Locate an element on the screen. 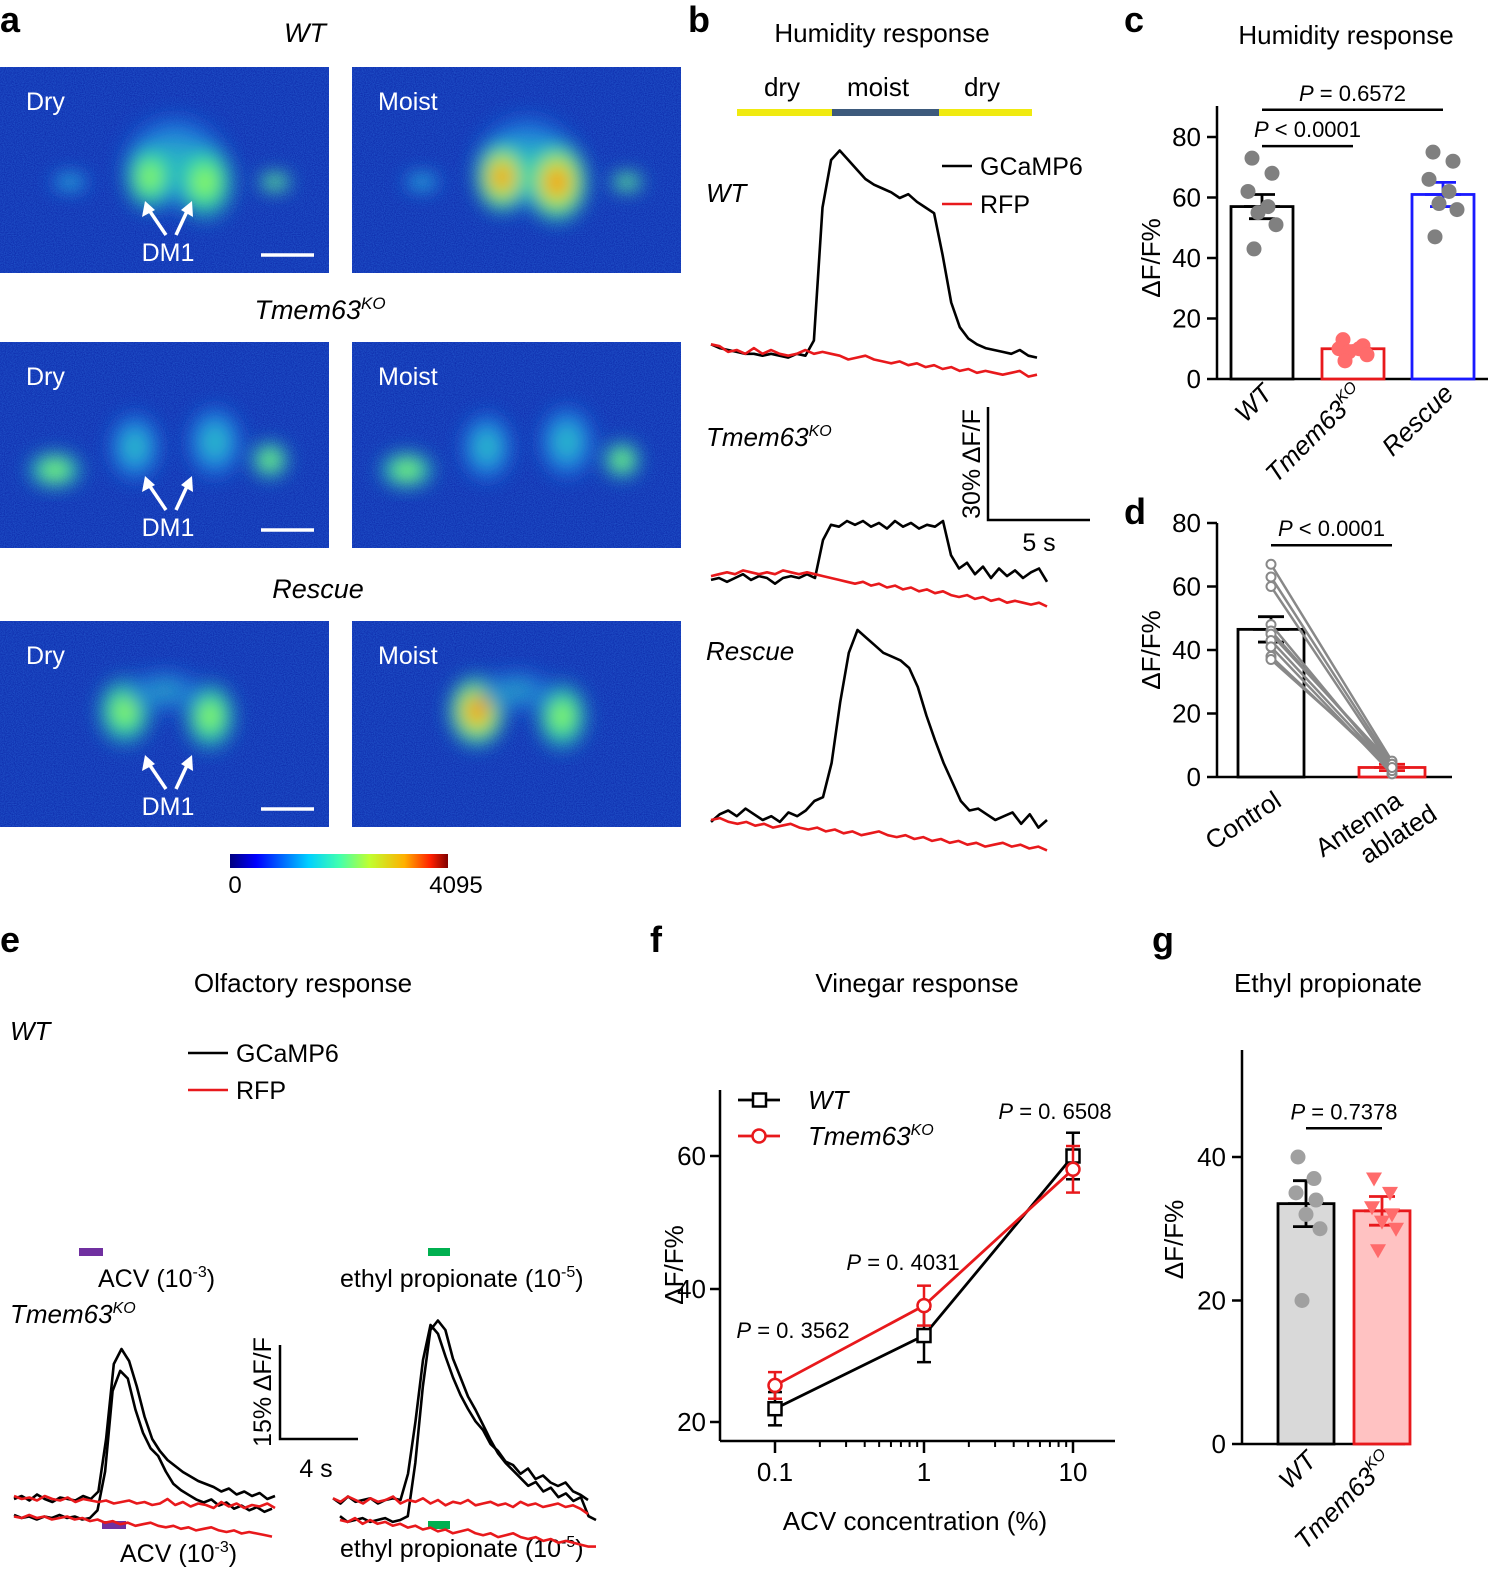  glomerulus-left is located at coordinates (502, 177).